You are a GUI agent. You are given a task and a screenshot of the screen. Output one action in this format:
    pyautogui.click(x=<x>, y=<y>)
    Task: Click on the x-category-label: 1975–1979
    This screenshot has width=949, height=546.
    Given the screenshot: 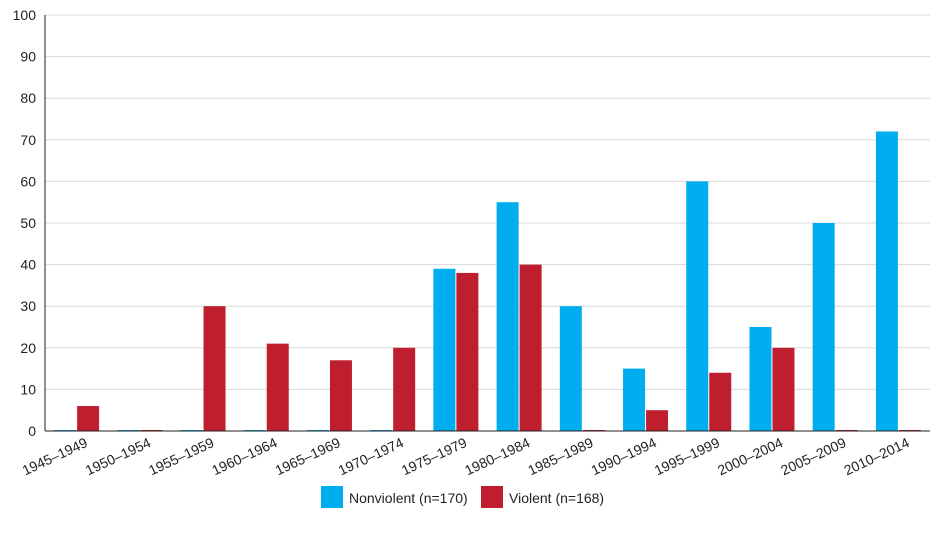 What is the action you would take?
    pyautogui.click(x=434, y=456)
    